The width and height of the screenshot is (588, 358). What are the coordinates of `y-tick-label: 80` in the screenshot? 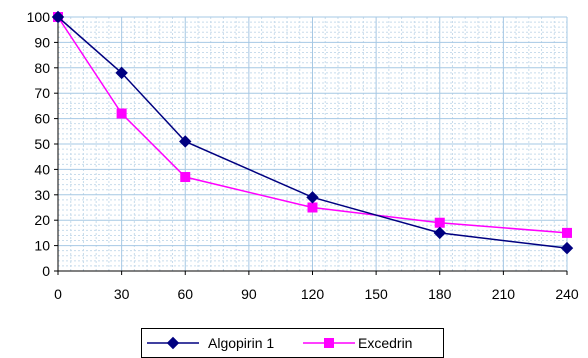 It's located at (42, 68).